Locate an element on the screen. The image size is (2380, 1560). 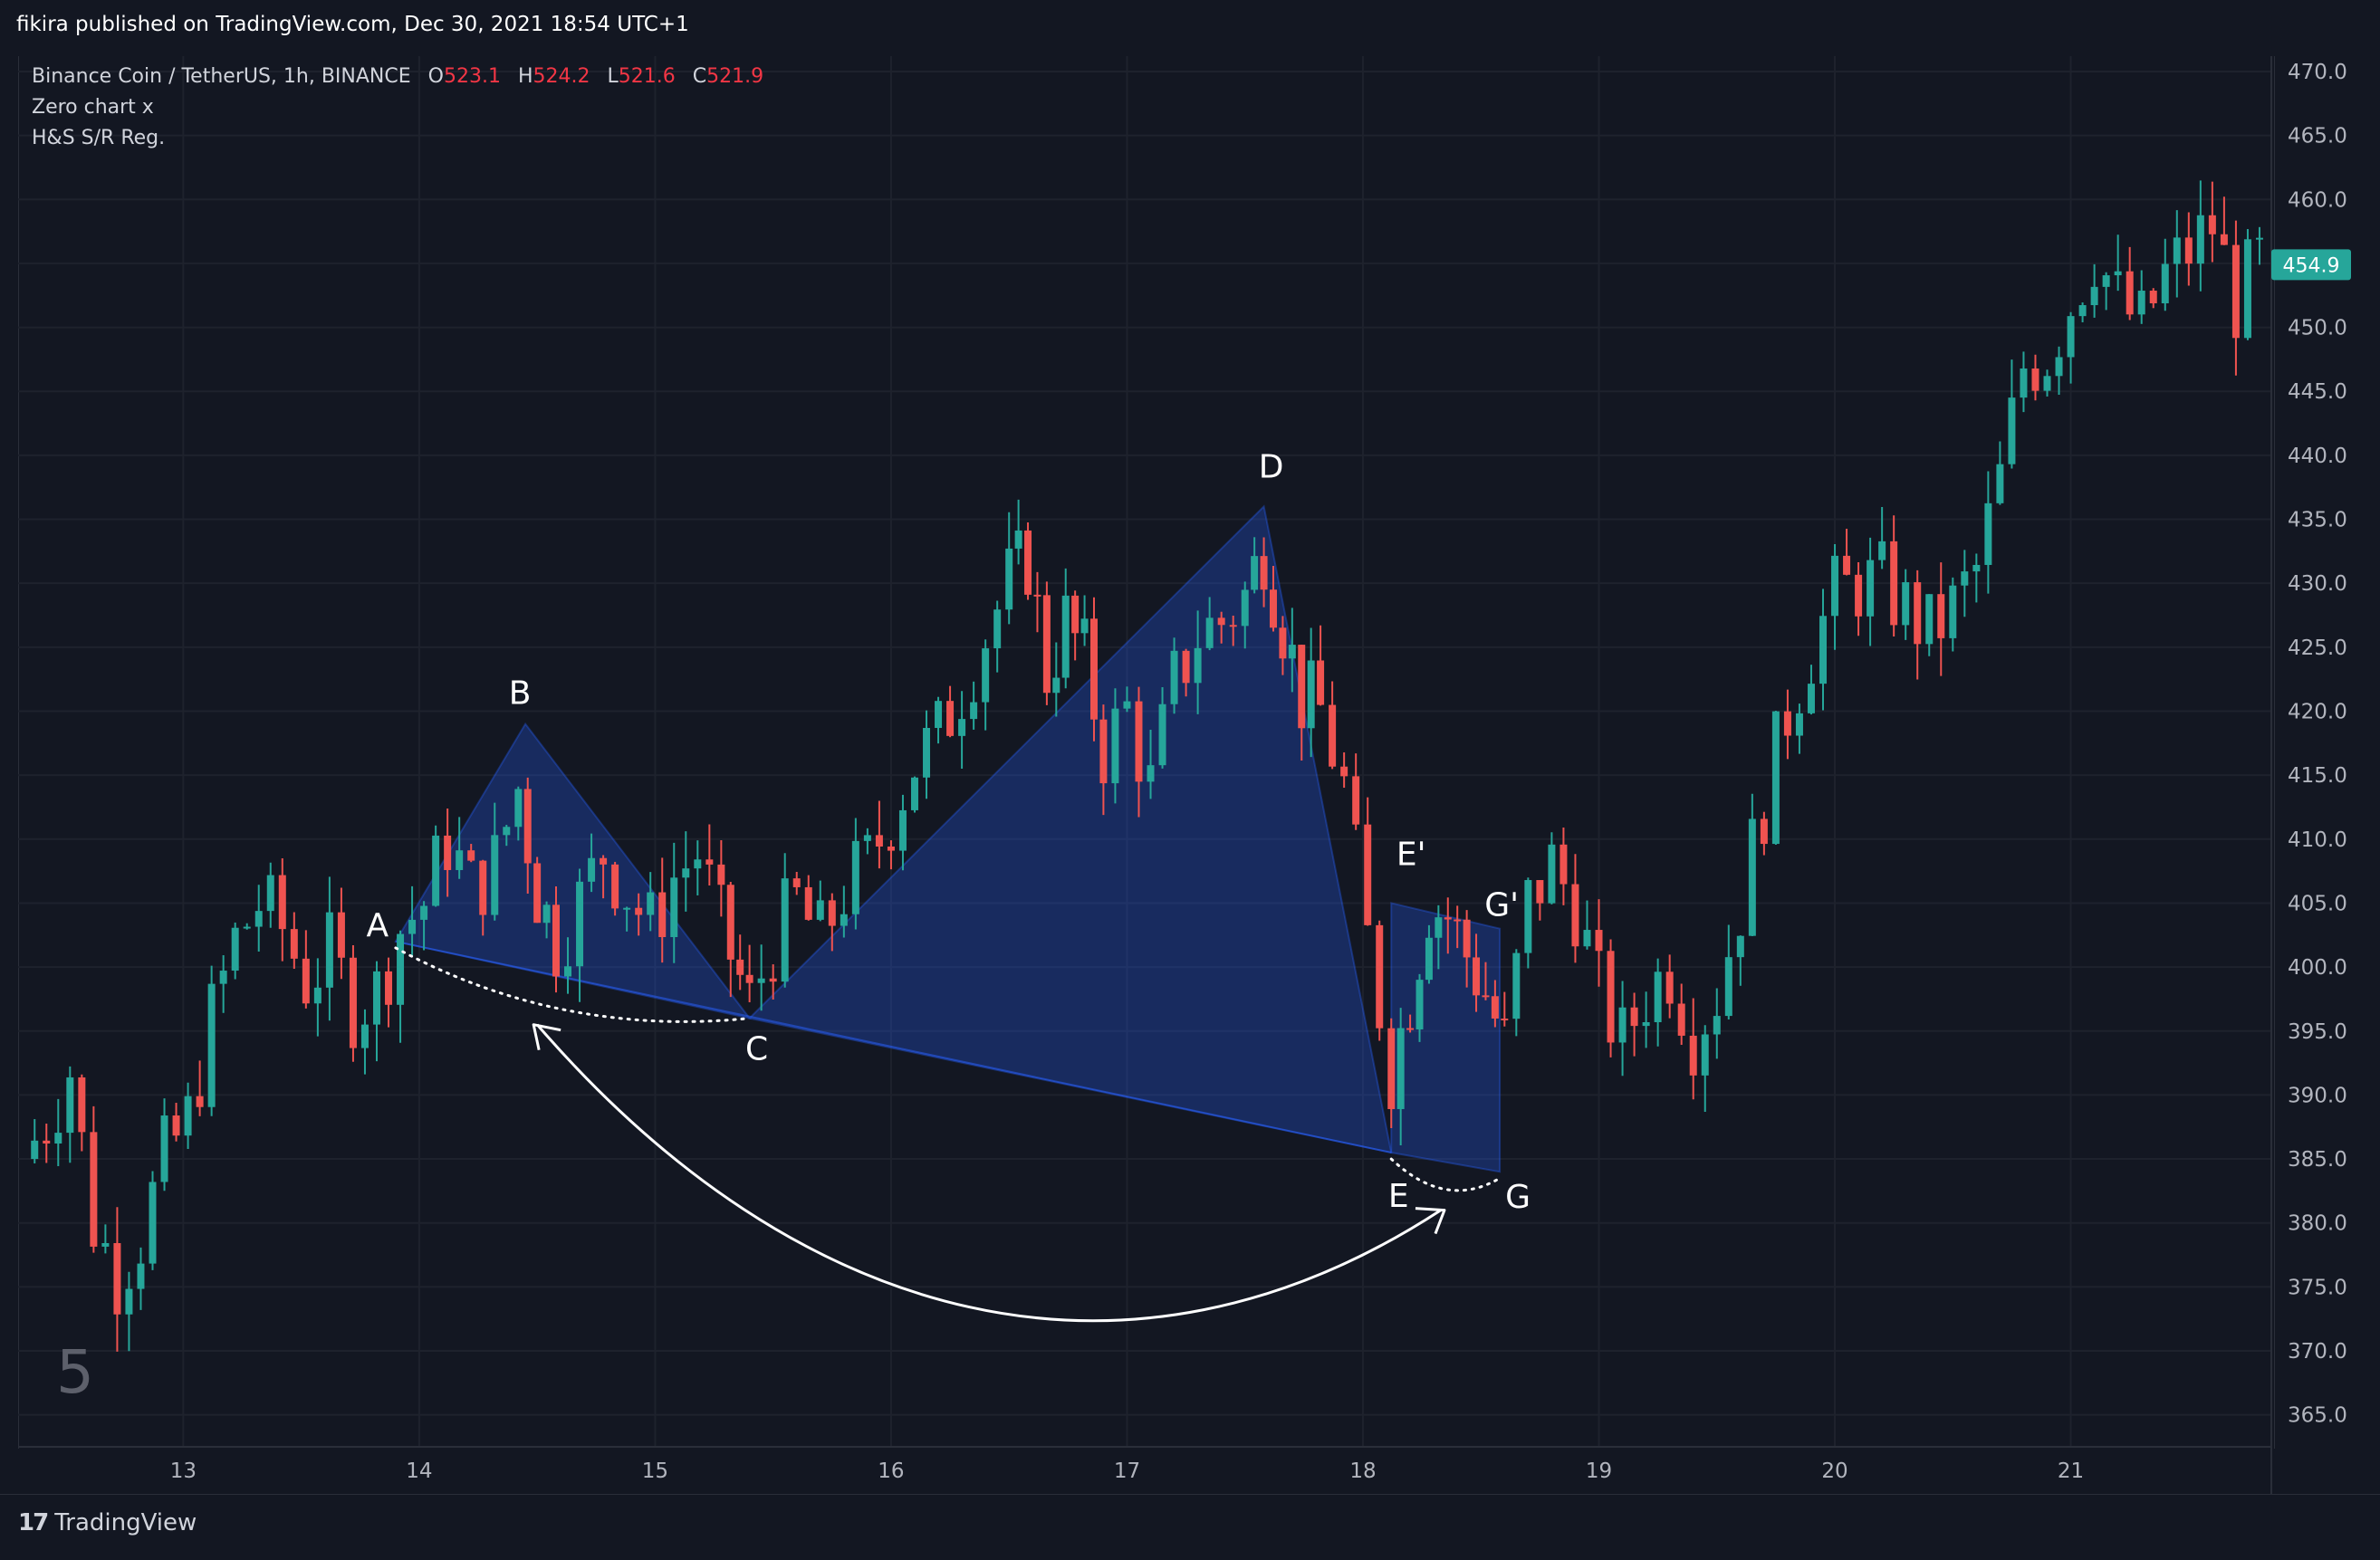
price-tick-label: 465.0 is located at coordinates (2317, 137).